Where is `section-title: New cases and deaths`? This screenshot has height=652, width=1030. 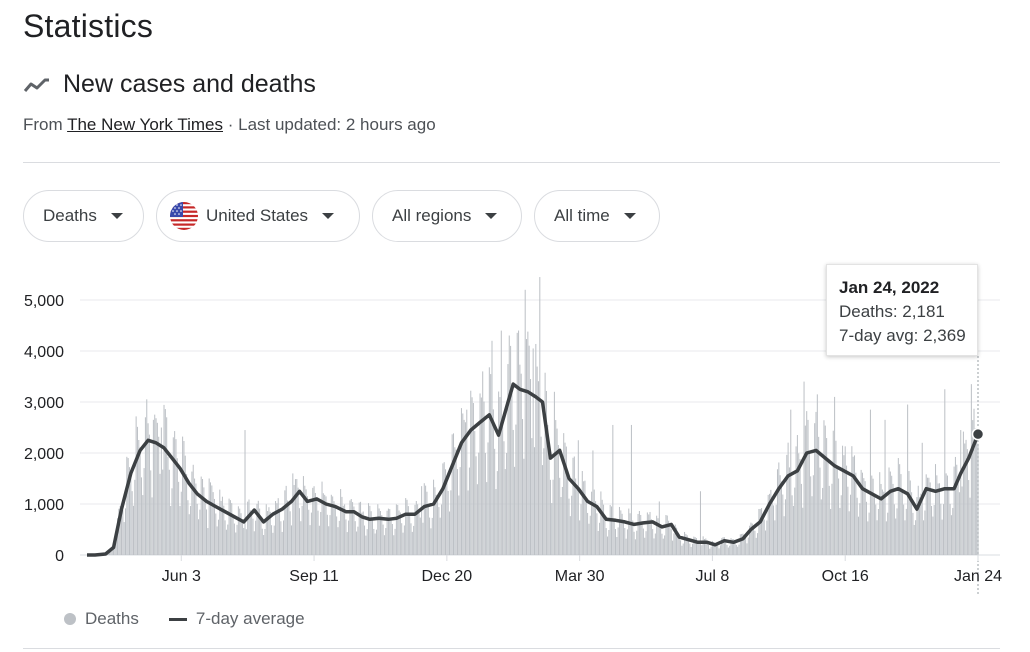
section-title: New cases and deaths is located at coordinates (189, 84).